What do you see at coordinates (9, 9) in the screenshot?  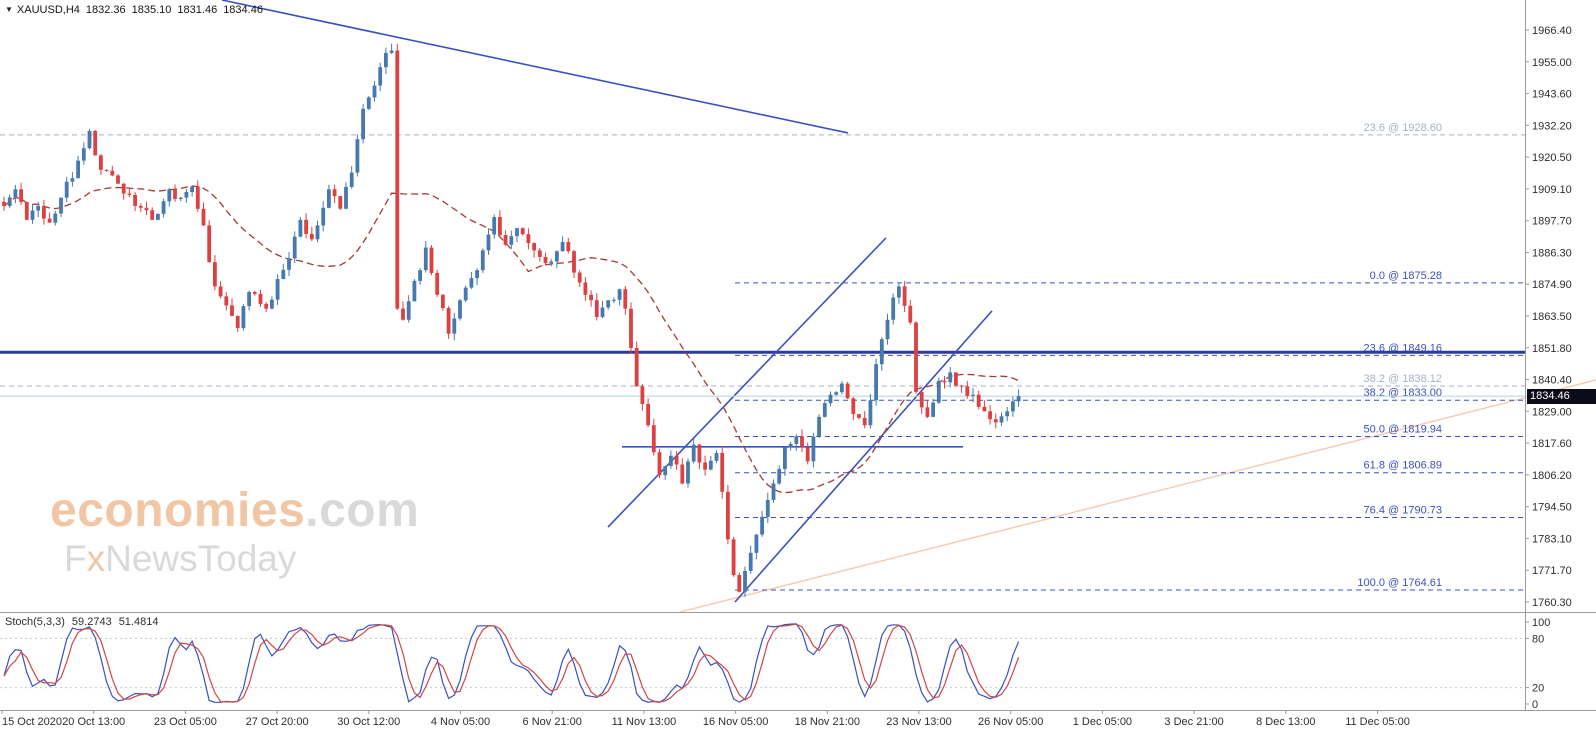 I see `symbol-dropdown-icon: ▼` at bounding box center [9, 9].